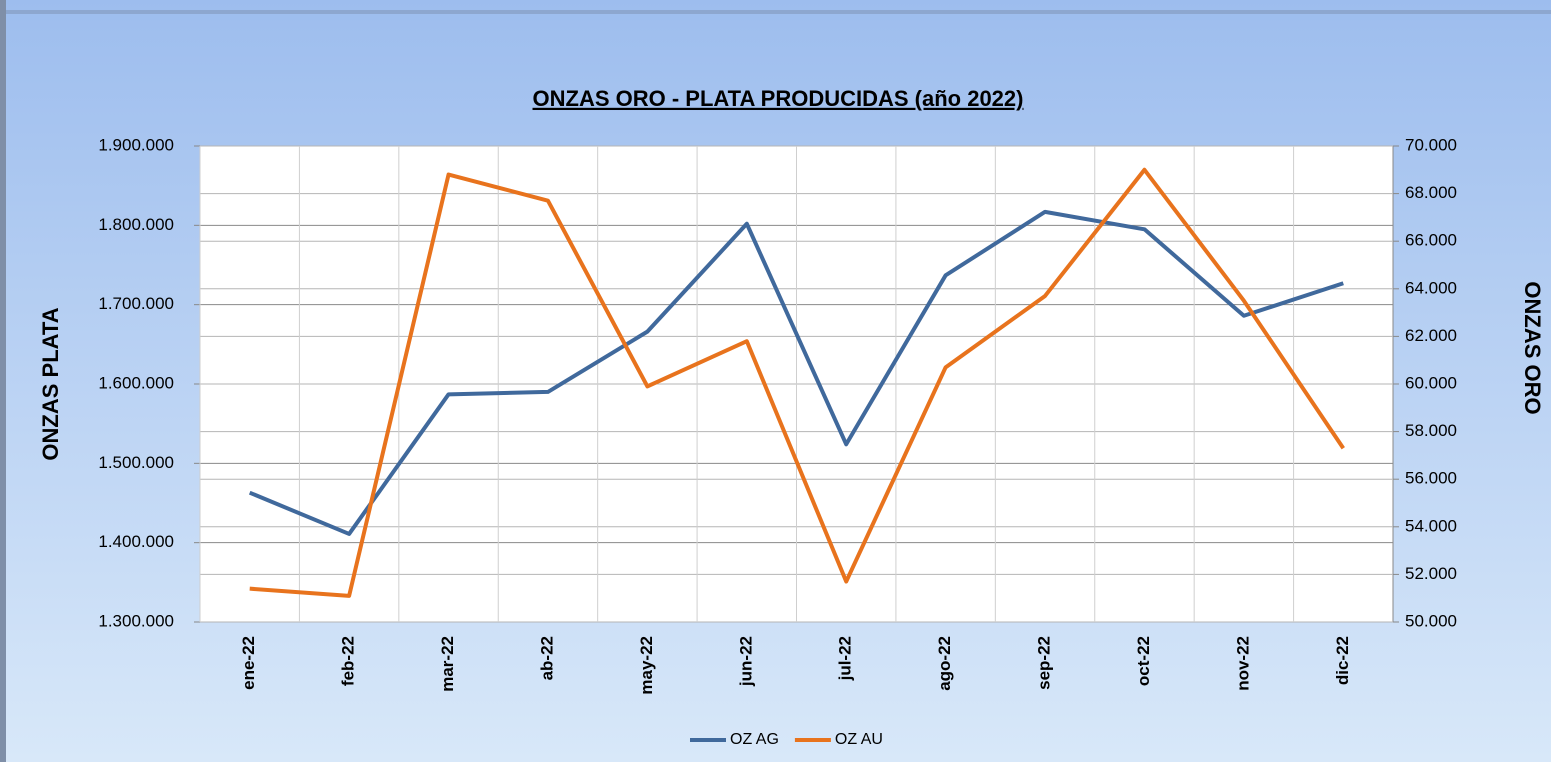 The height and width of the screenshot is (762, 1551). I want to click on y2-tick-label: 60.000, so click(1431, 382).